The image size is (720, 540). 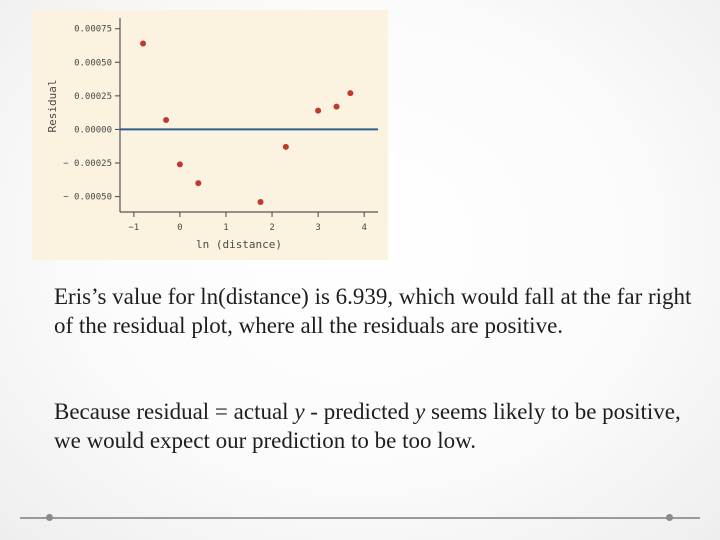 What do you see at coordinates (93, 30) in the screenshot?
I see `y-tick-label: 0.00075` at bounding box center [93, 30].